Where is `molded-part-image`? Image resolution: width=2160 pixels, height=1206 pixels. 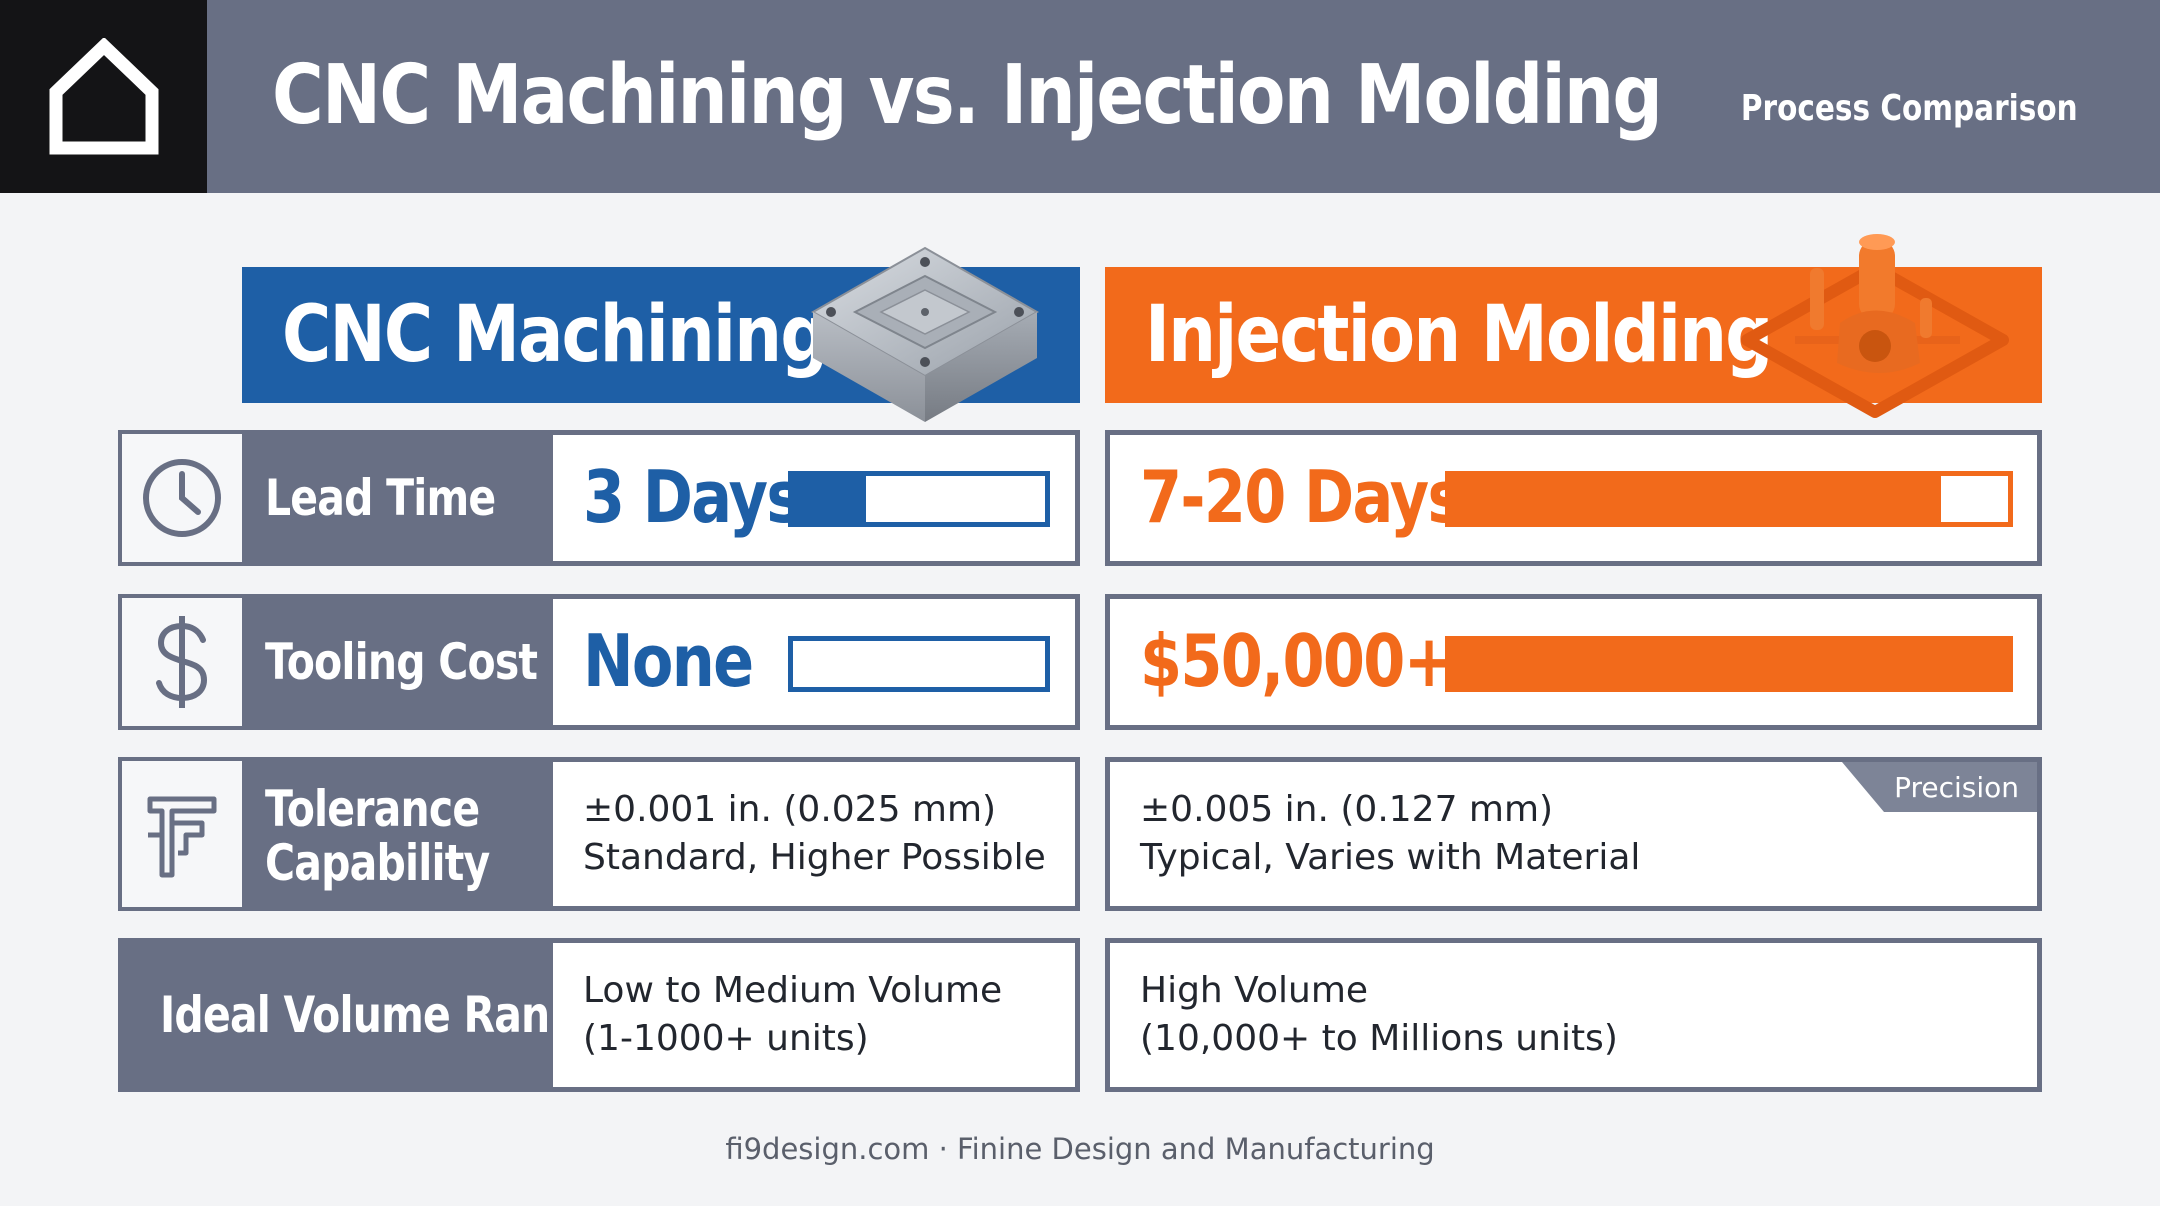 molded-part-image is located at coordinates (1875, 326).